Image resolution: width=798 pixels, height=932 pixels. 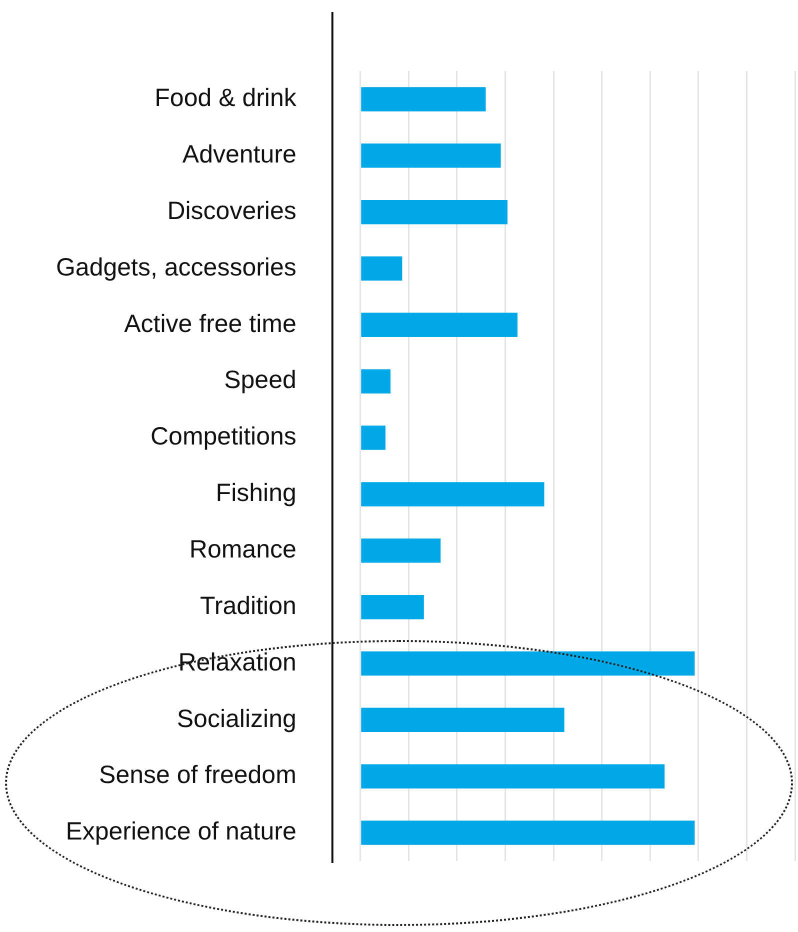 I want to click on y-tick-label: Discoveries, so click(x=231, y=210).